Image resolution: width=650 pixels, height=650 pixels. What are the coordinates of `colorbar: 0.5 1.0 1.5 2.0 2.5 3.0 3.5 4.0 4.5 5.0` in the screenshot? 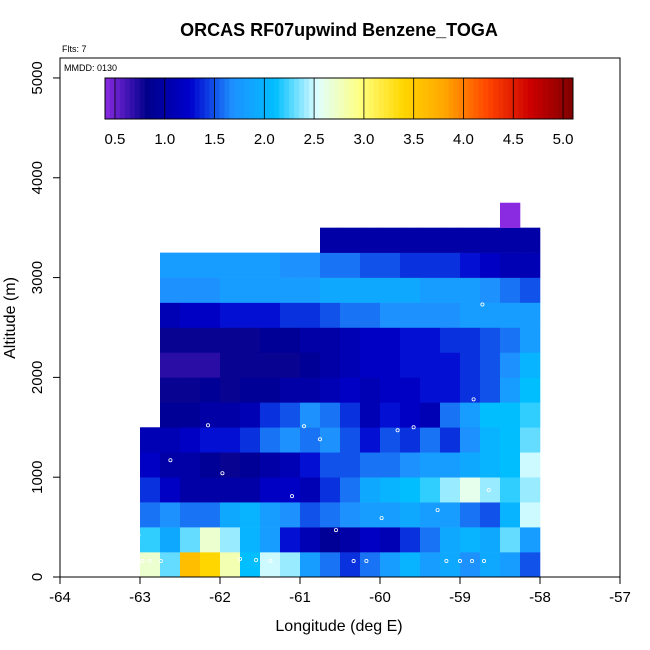 It's located at (339, 112).